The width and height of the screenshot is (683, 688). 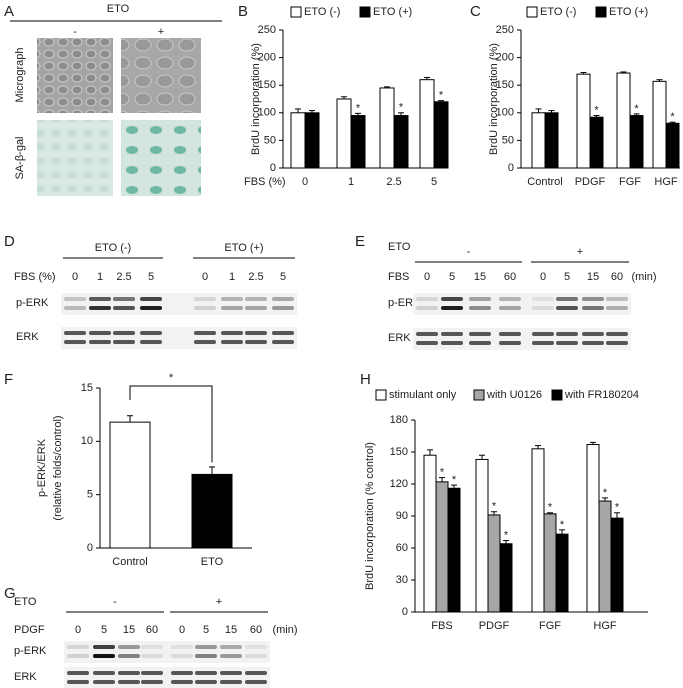 What do you see at coordinates (494, 626) in the screenshot?
I see `x-tick-label: PDGF` at bounding box center [494, 626].